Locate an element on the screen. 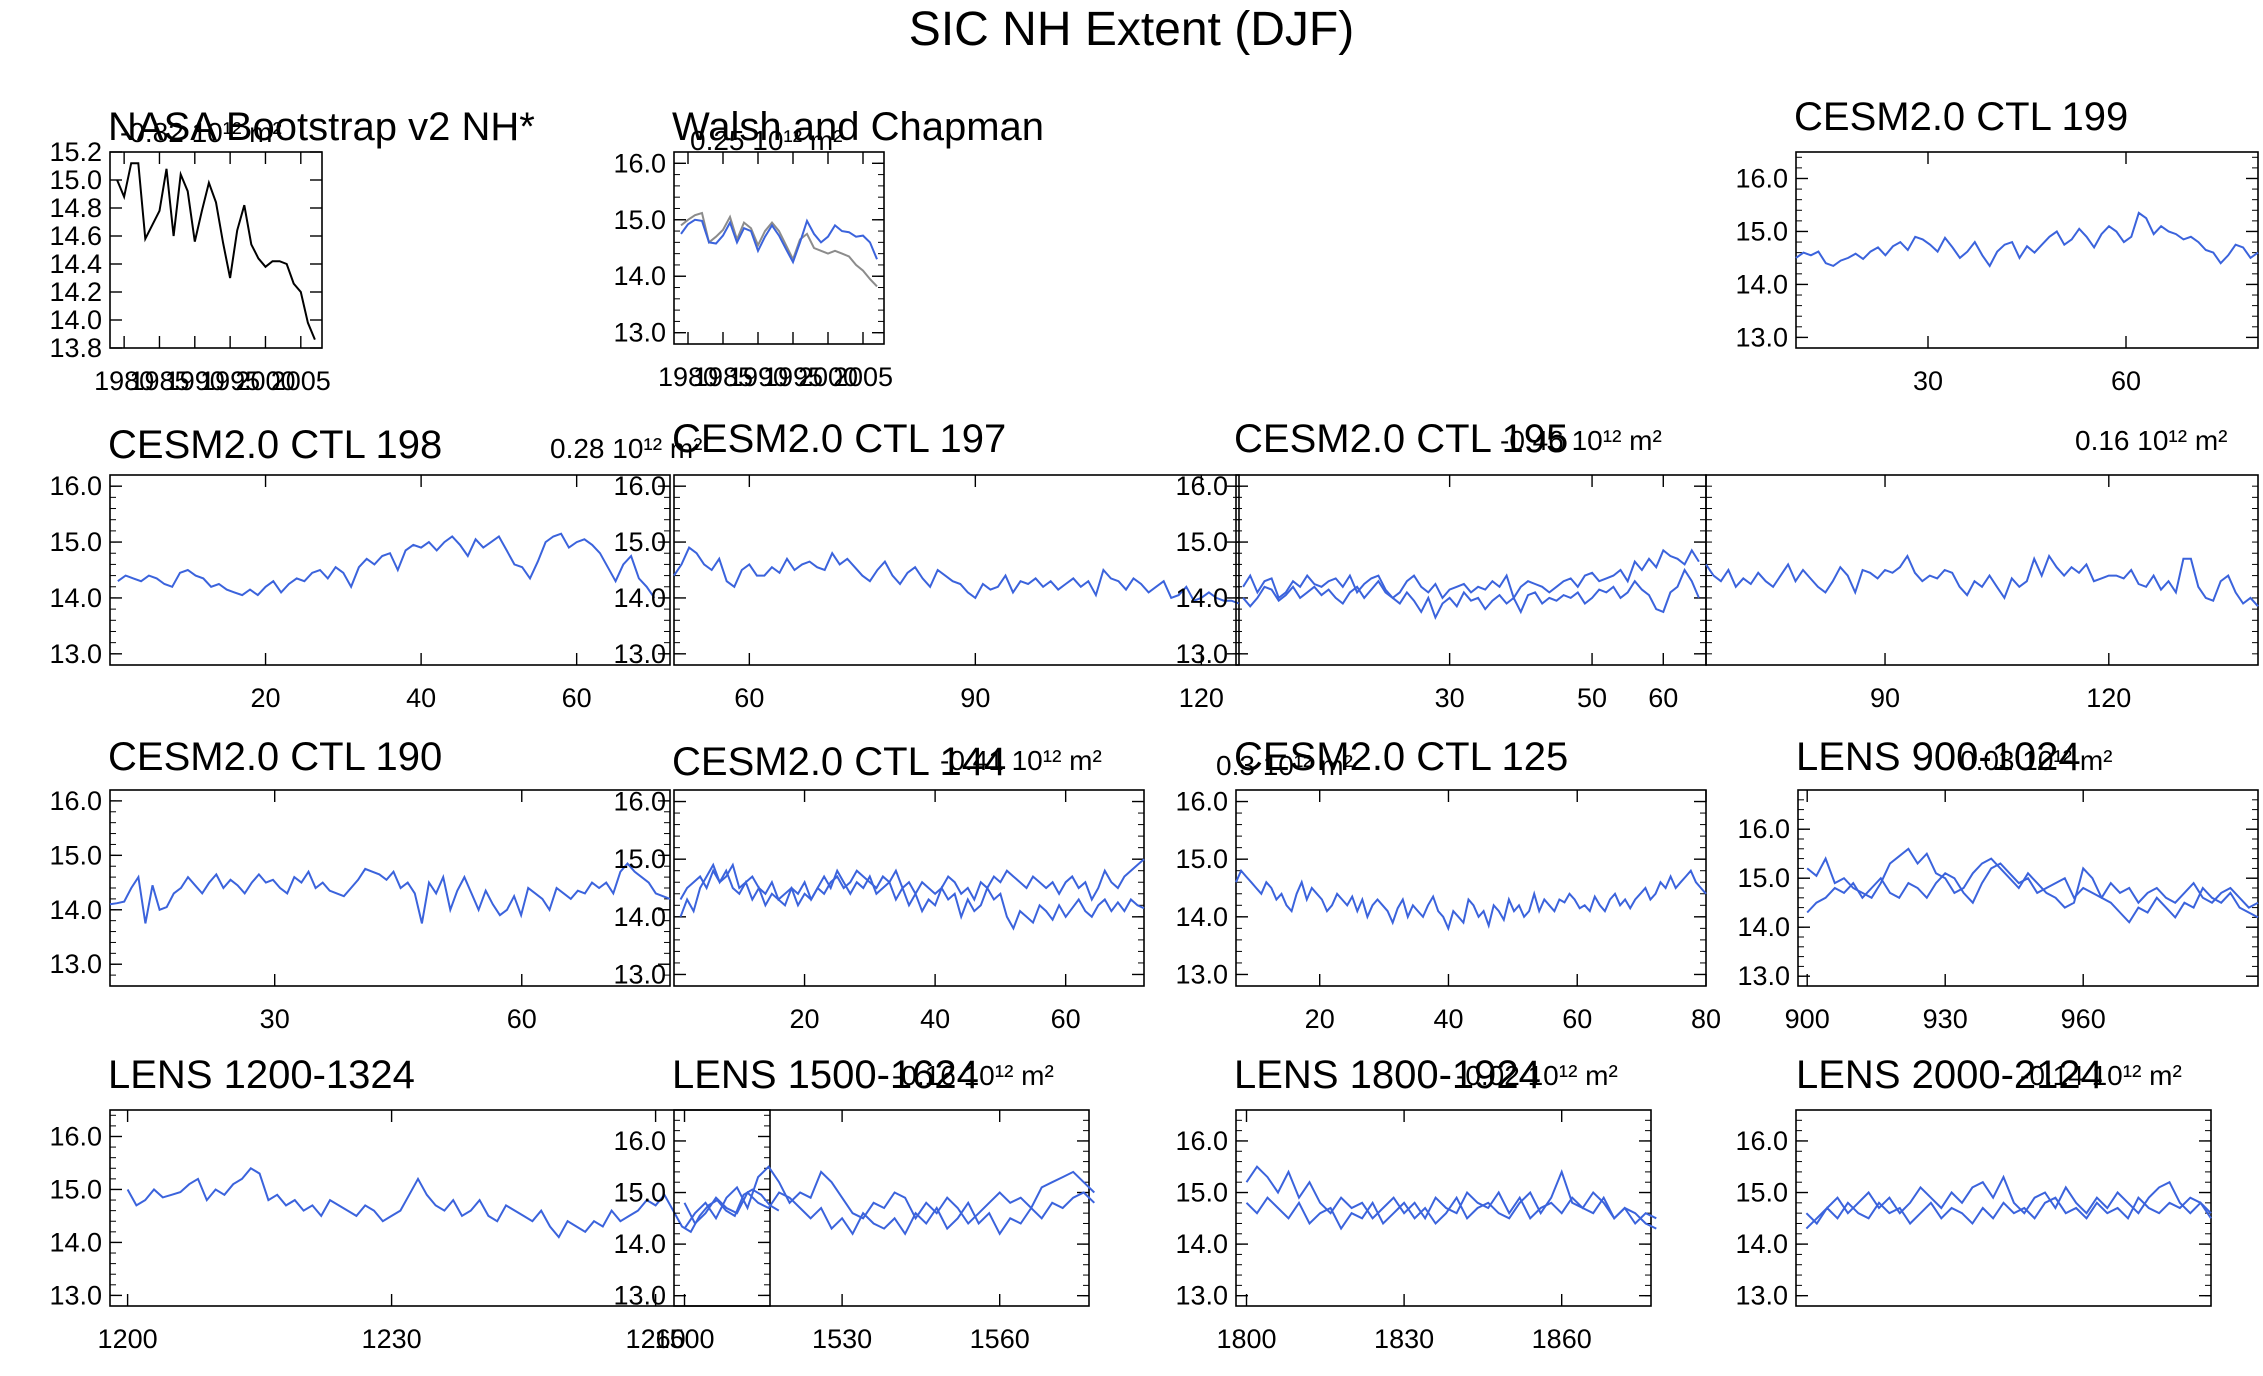 This screenshot has width=2263, height=1376. x-tick-label: 80 is located at coordinates (1706, 1019).